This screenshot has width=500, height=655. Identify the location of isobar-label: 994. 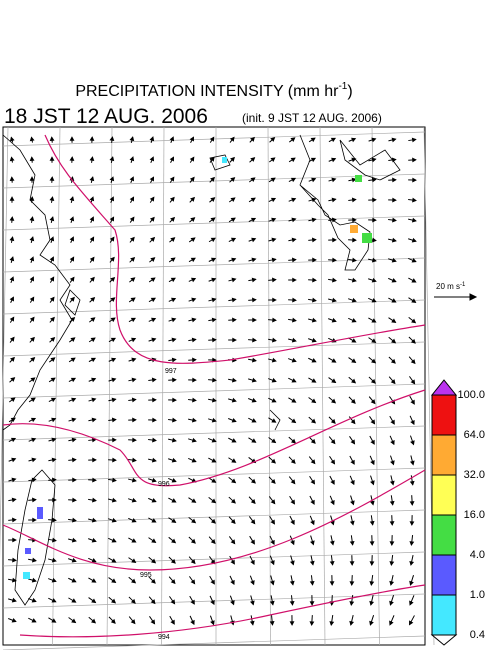
(164, 637).